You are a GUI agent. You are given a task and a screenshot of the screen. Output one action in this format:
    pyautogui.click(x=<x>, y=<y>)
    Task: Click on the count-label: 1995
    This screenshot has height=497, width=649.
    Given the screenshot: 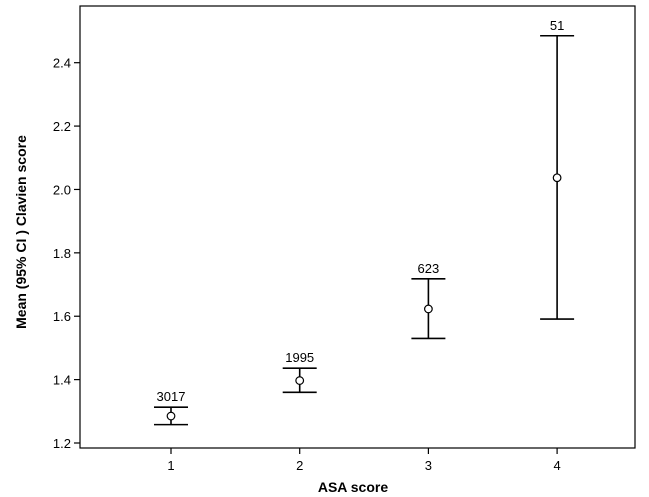 What is the action you would take?
    pyautogui.click(x=299, y=357)
    